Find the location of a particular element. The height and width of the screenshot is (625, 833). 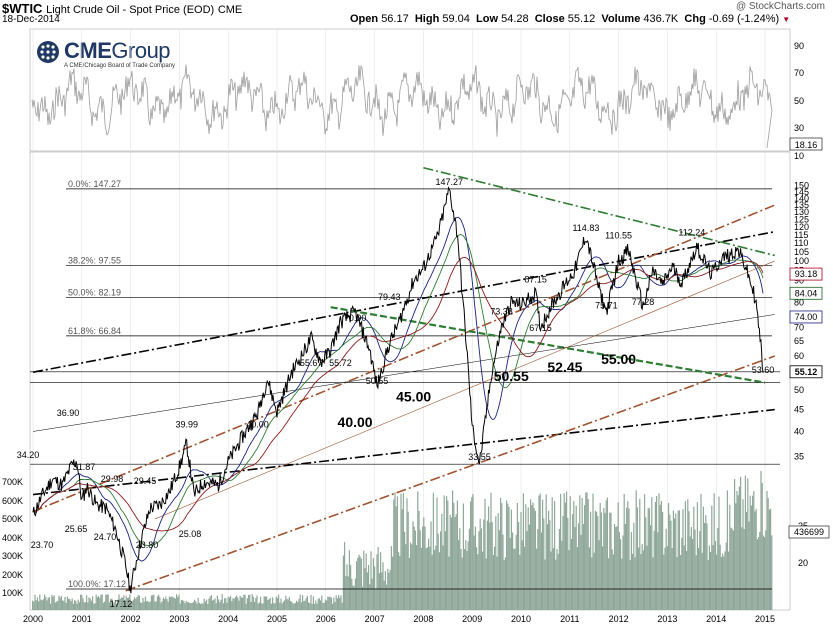

price-box-value: 74.00 is located at coordinates (806, 317).